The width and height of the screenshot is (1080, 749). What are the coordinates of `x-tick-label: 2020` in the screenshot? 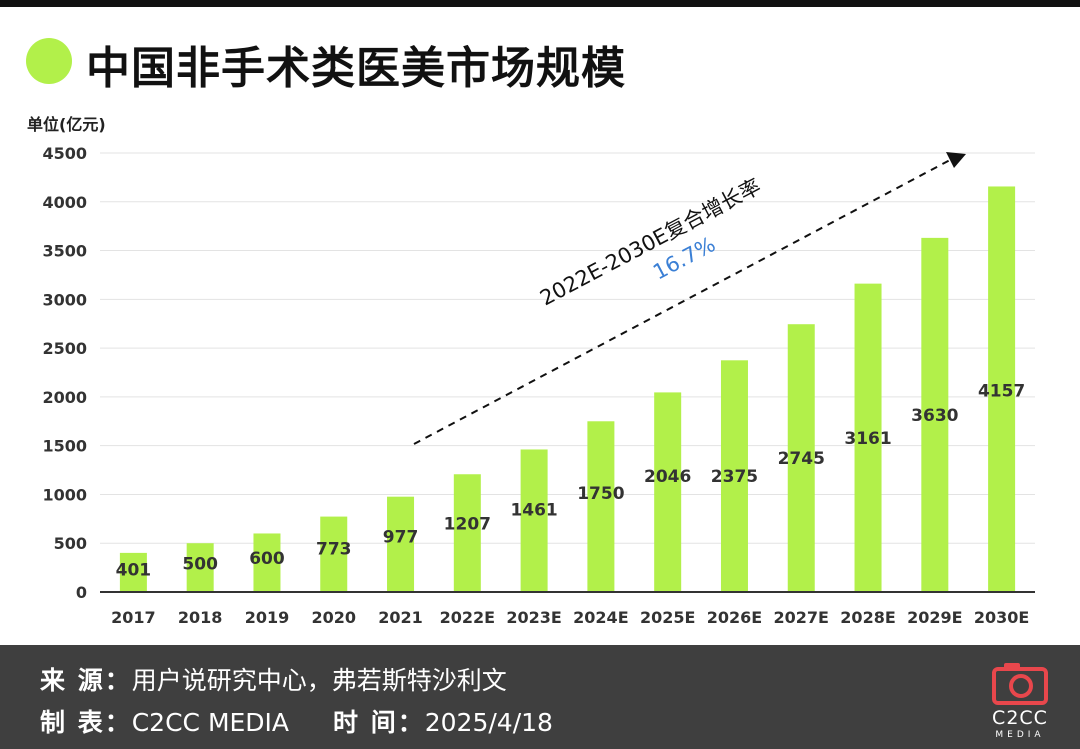 It's located at (333, 617).